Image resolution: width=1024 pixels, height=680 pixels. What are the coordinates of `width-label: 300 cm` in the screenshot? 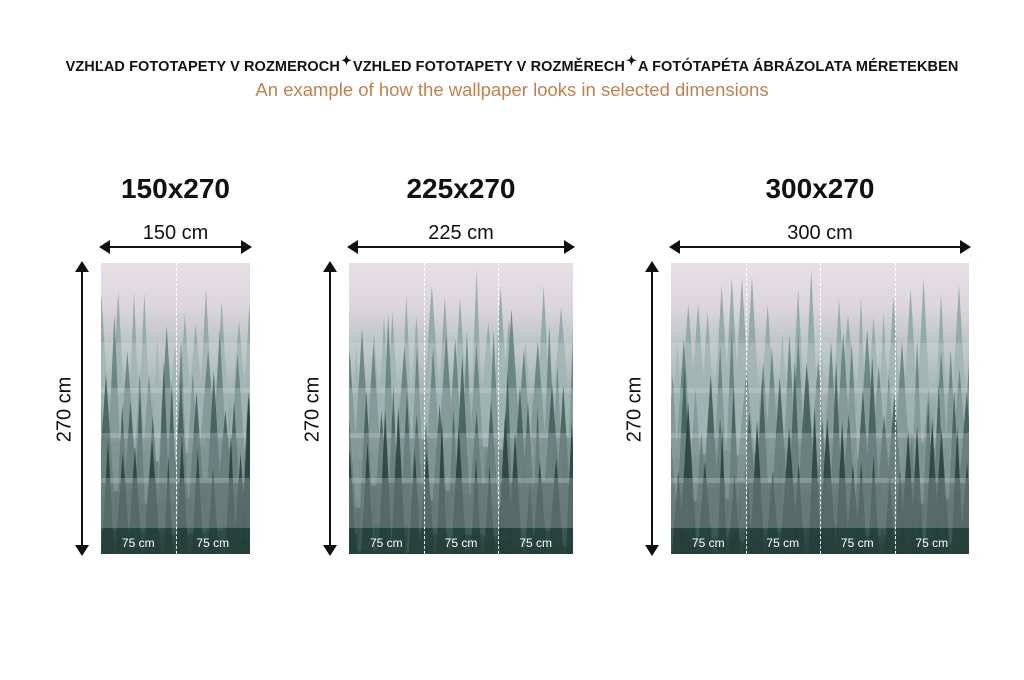 It's located at (820, 233).